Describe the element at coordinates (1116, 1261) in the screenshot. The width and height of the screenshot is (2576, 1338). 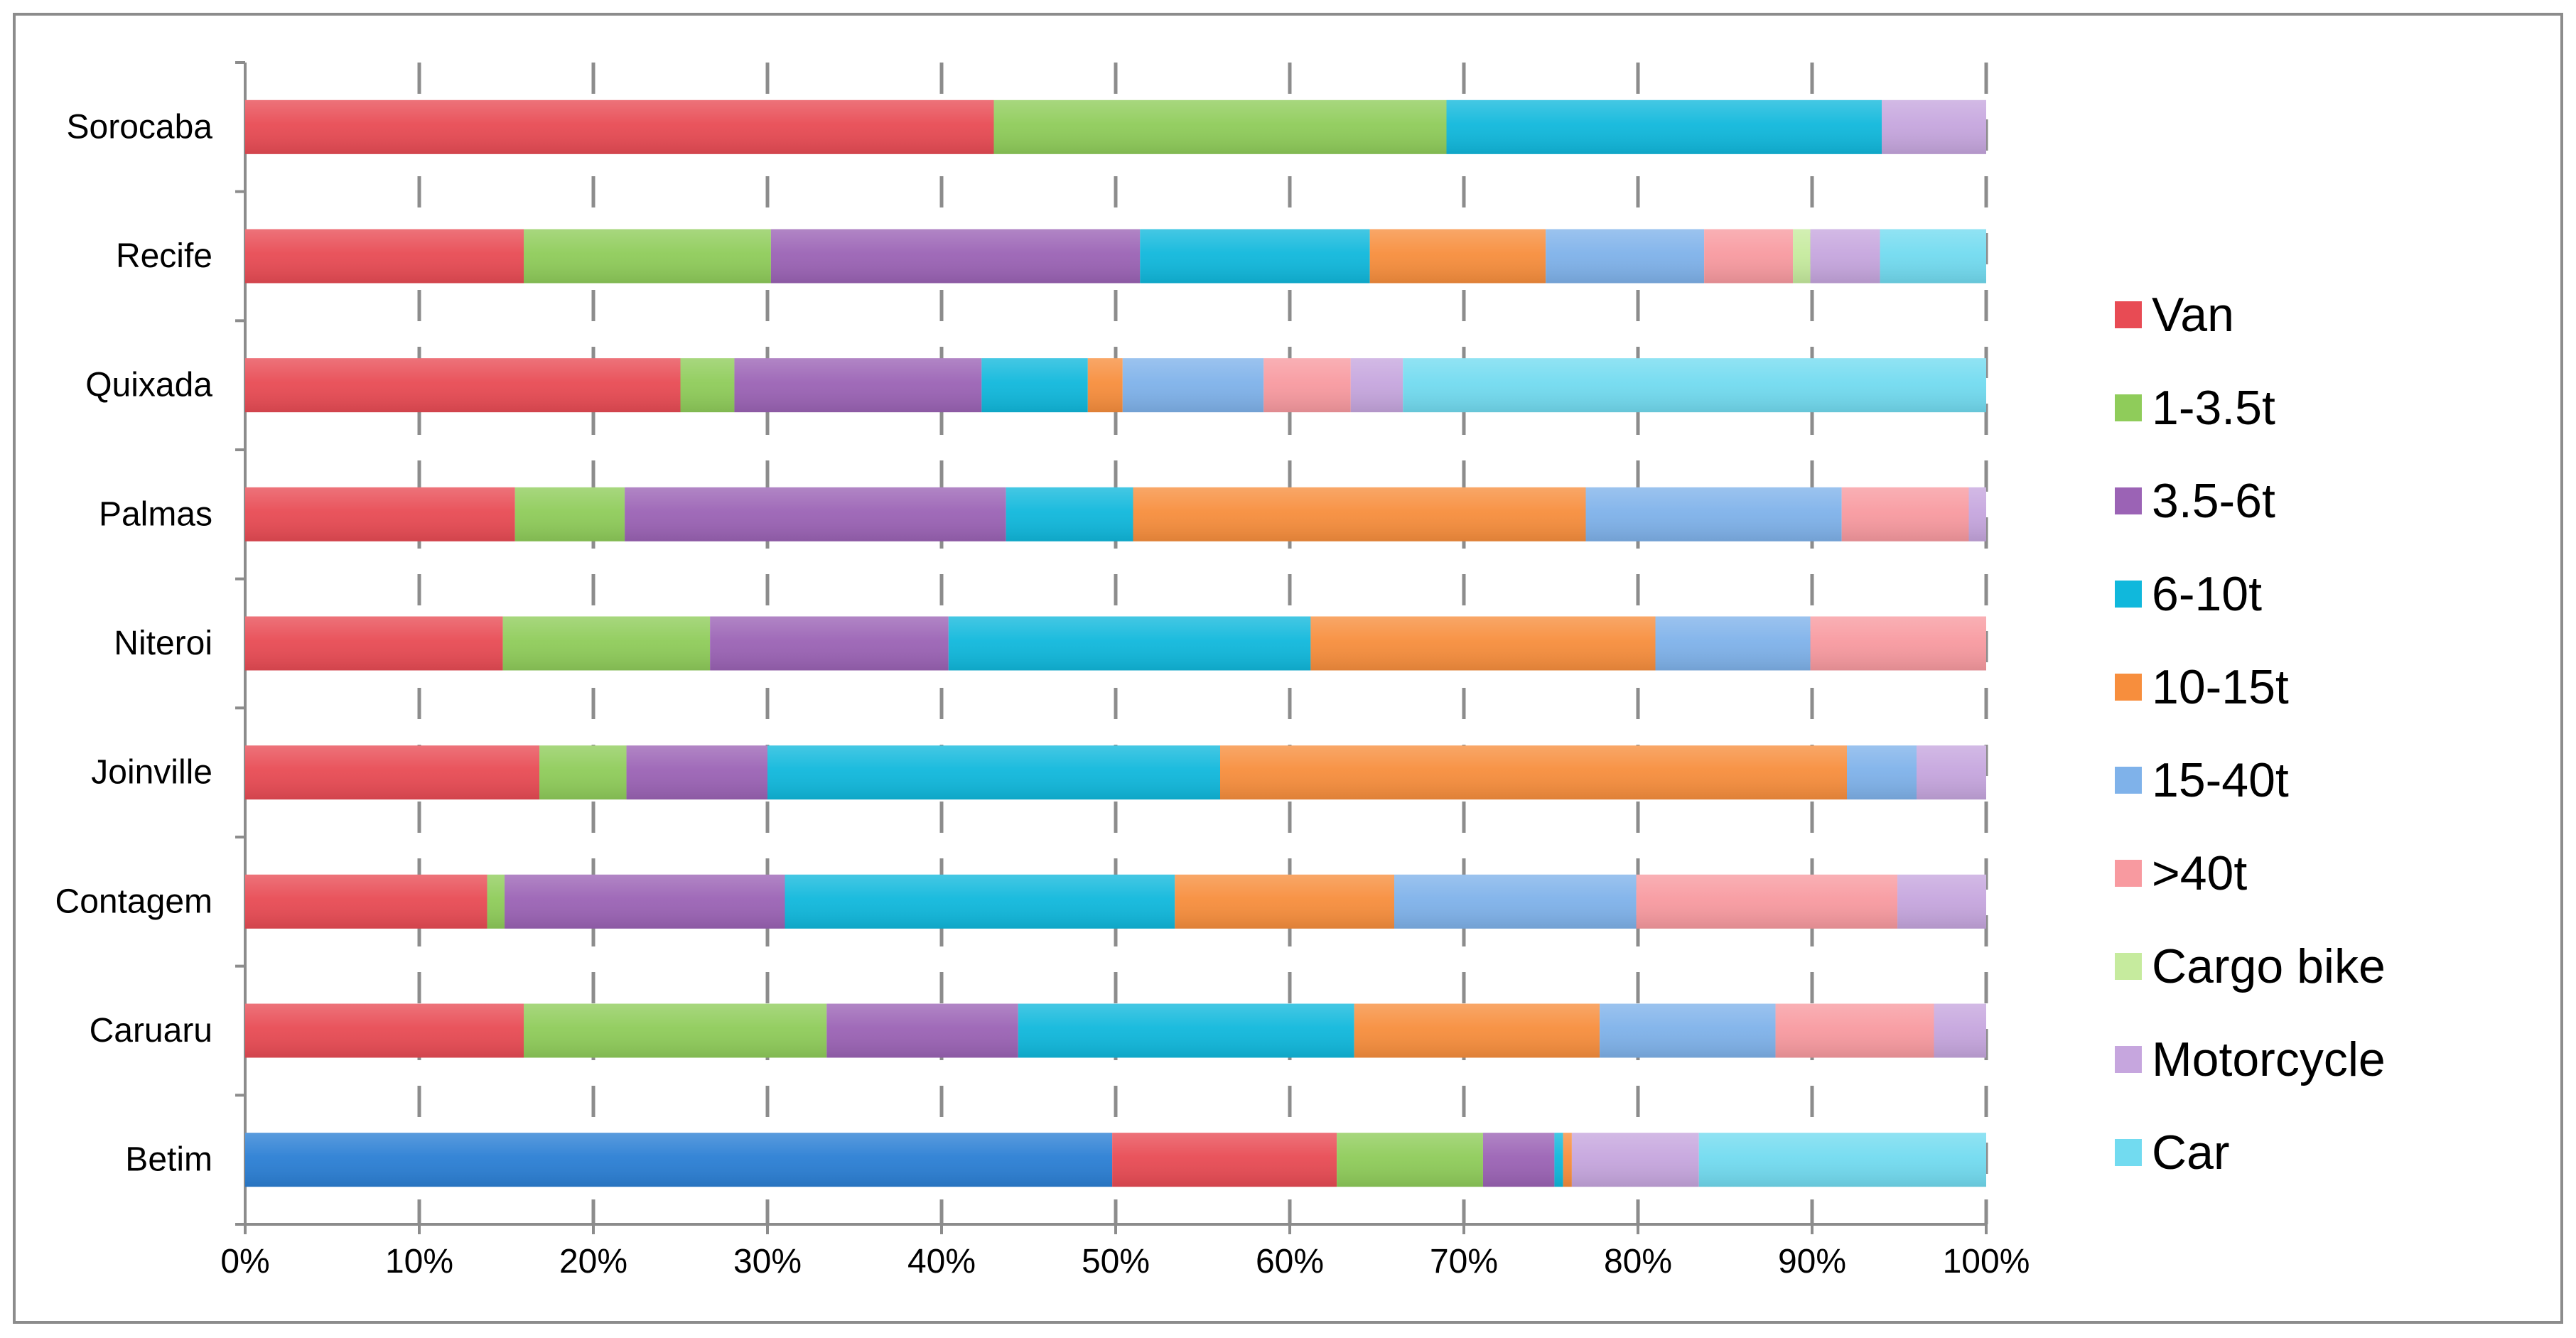
I see `x-tick-label-50: 50%` at that location.